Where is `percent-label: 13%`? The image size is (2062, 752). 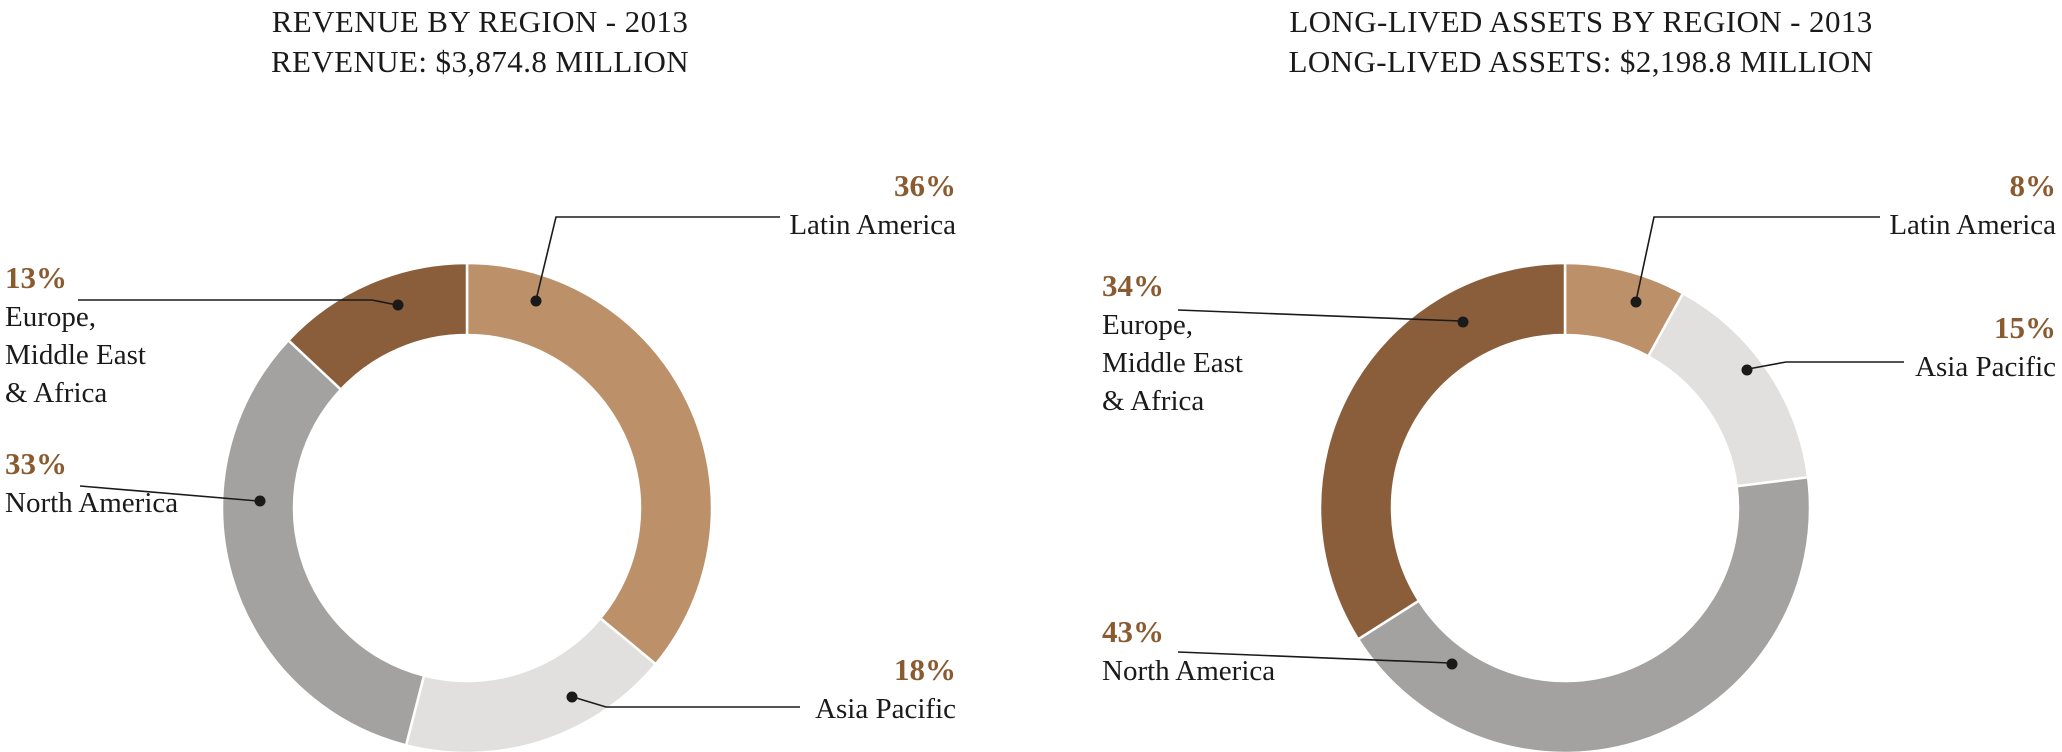 percent-label: 13% is located at coordinates (36, 277).